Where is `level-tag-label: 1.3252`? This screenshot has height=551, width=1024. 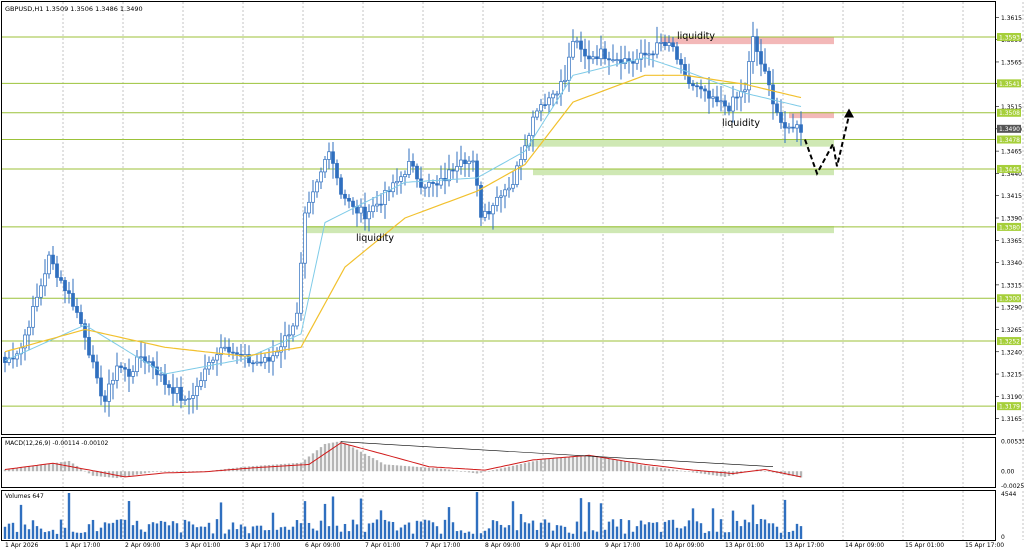 level-tag-label: 1.3252 is located at coordinates (1009, 341).